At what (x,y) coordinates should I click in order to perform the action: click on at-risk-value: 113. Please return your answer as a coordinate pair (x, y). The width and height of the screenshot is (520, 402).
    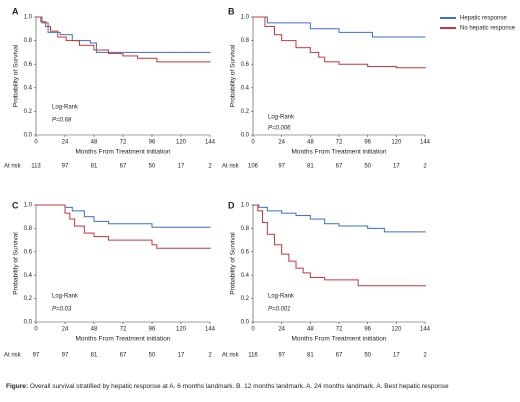
    Looking at the image, I should click on (36, 167).